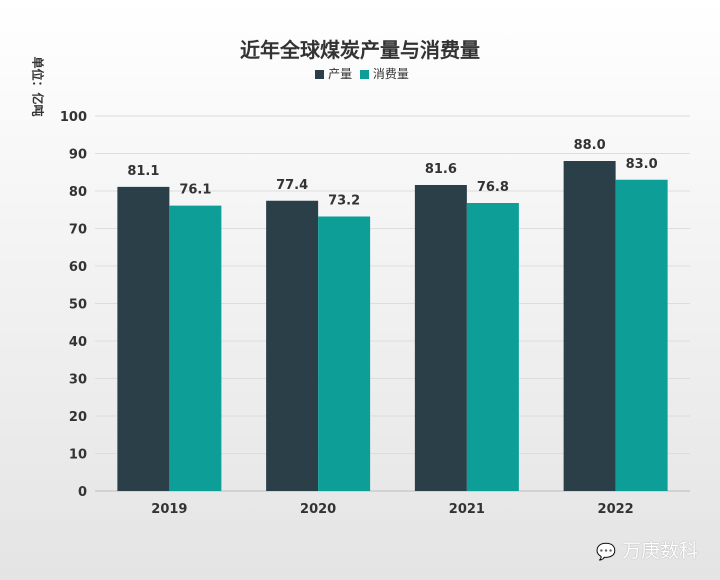 This screenshot has height=580, width=720. I want to click on chart-title: 近年全球煤炭产量与消费量, so click(360, 50).